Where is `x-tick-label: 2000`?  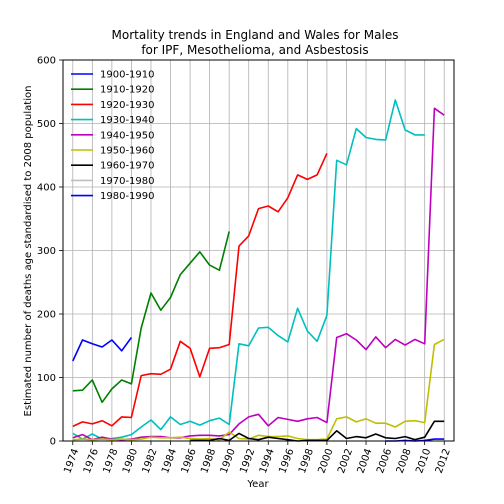
x-tick-label: 2000 is located at coordinates (326, 461).